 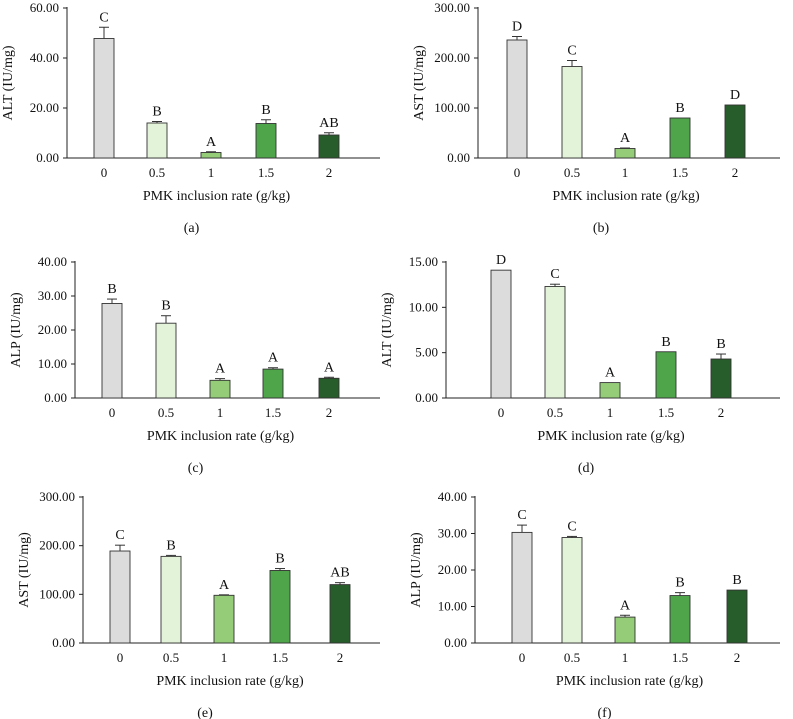 I want to click on y-tick-label: 10.00, so click(x=52, y=363).